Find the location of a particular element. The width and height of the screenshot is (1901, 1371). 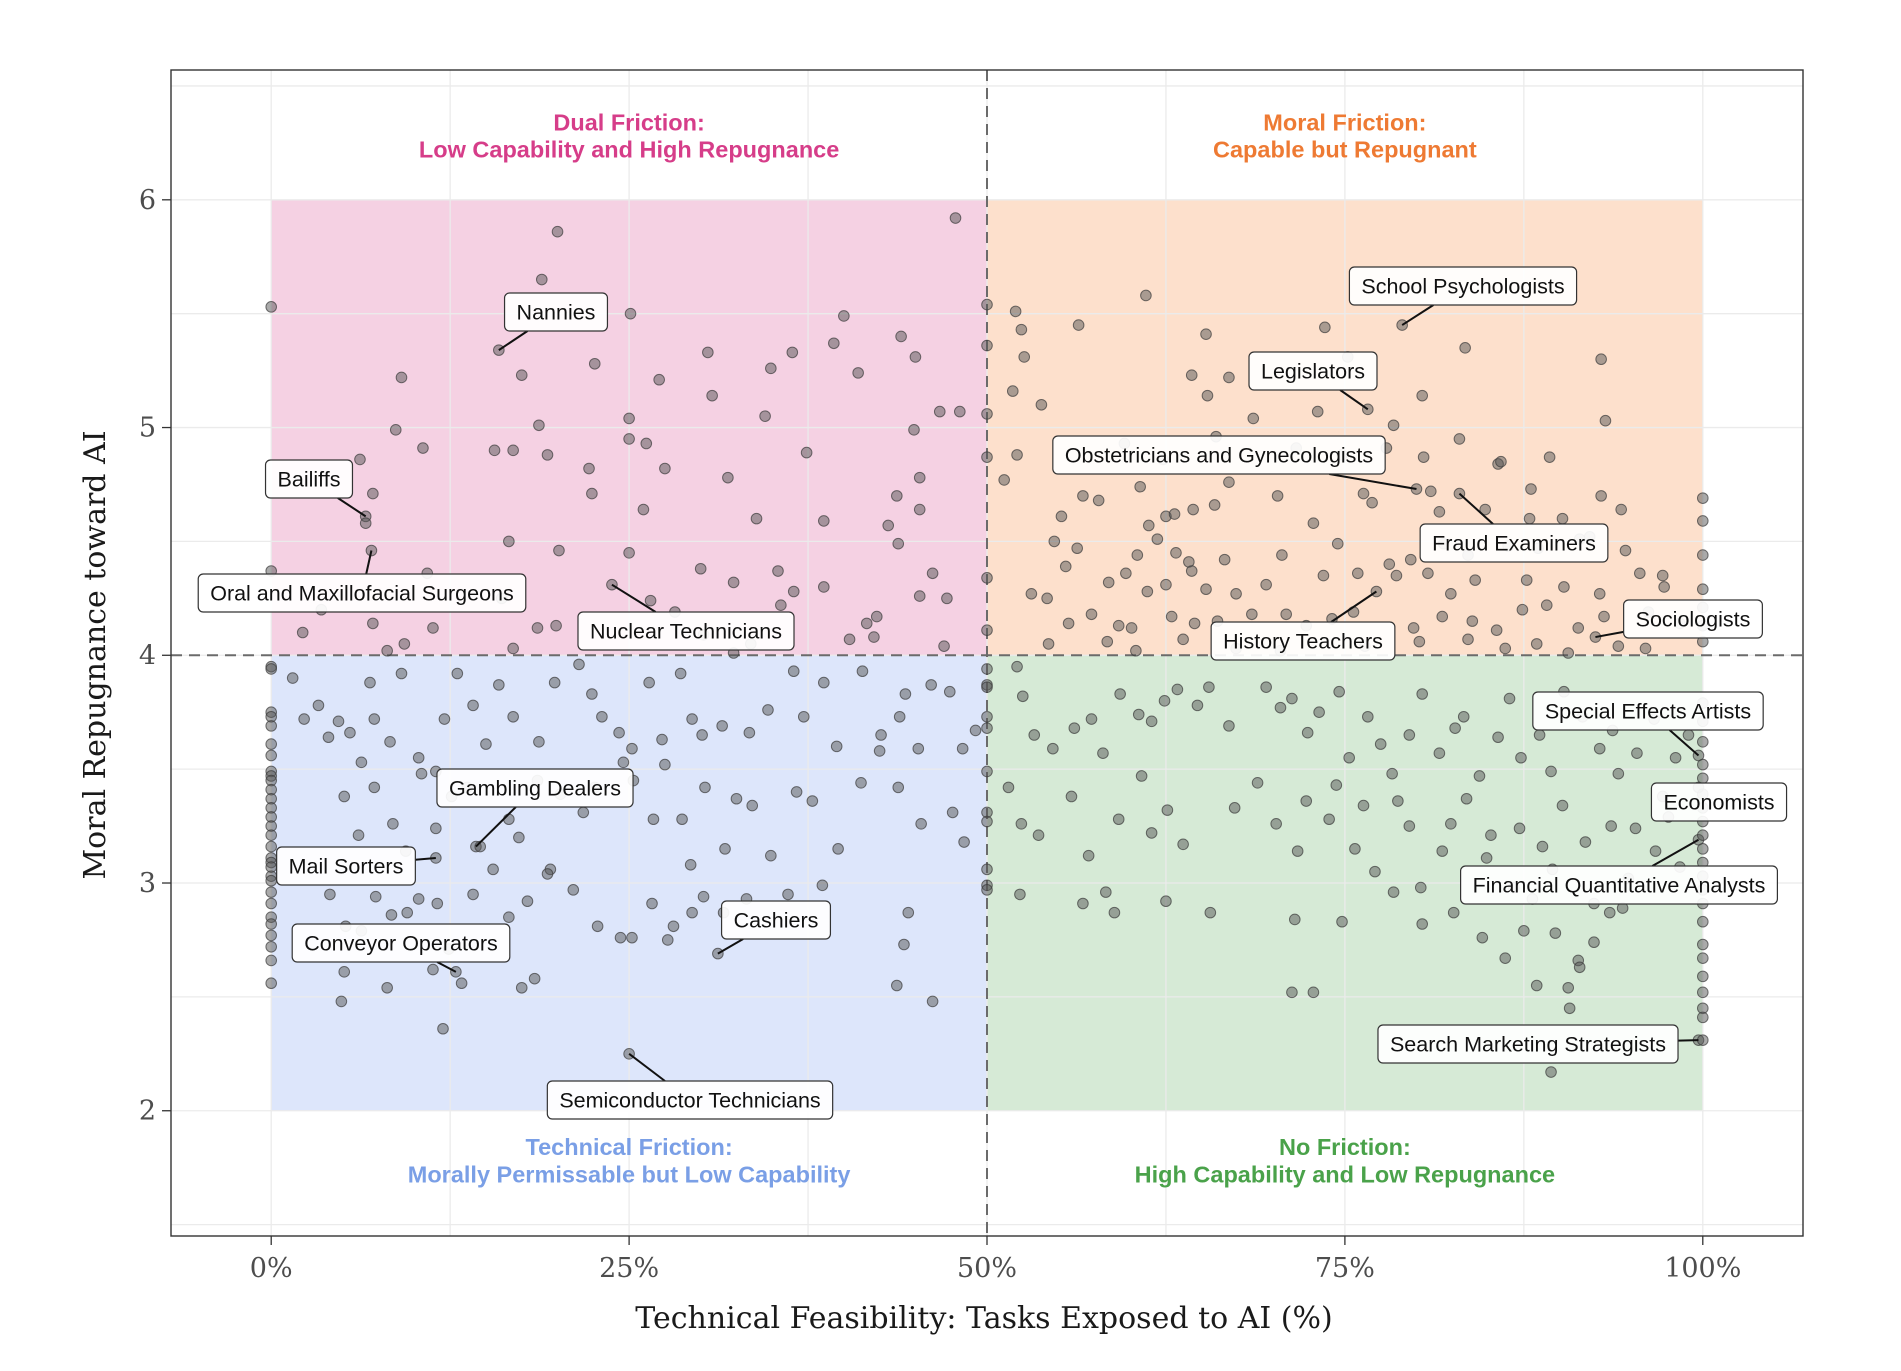

point-label: Semiconductor Technicians is located at coordinates (690, 1086).